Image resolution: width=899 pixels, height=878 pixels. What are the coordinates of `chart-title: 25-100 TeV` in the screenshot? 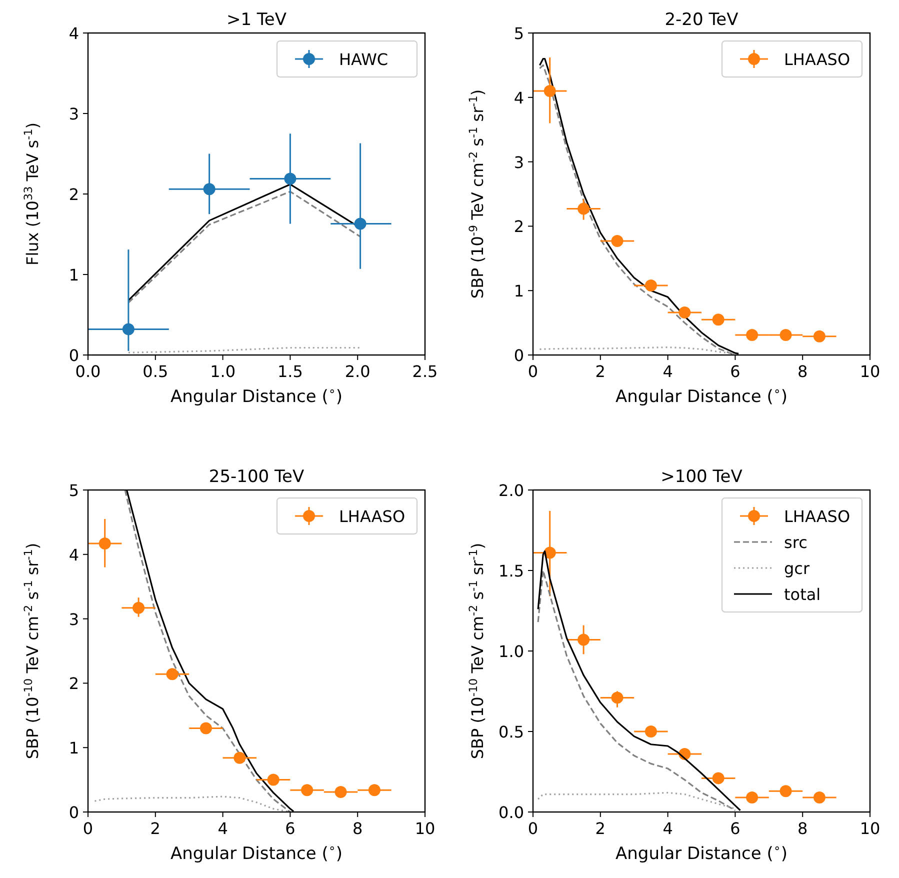 It's located at (256, 477).